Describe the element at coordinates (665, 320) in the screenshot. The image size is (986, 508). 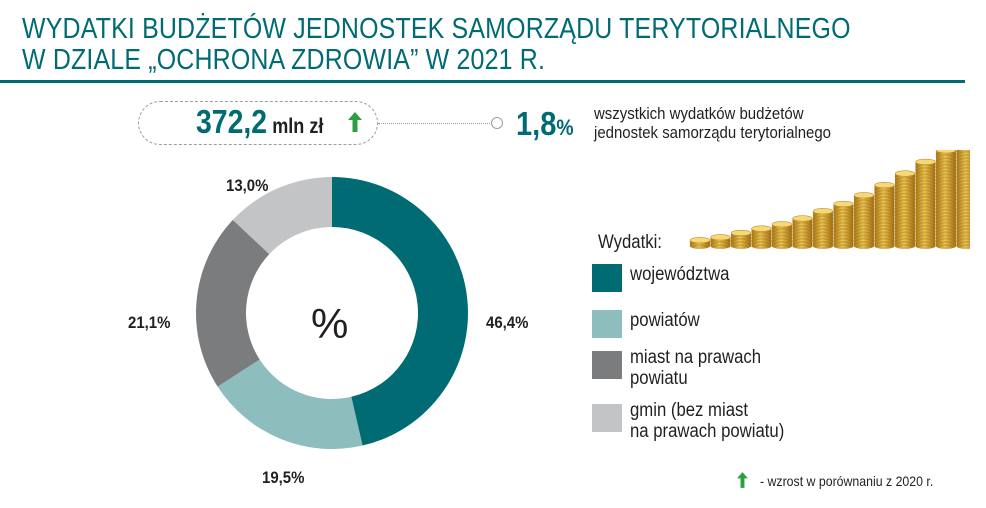
I see `legend-label-2: powiatów` at that location.